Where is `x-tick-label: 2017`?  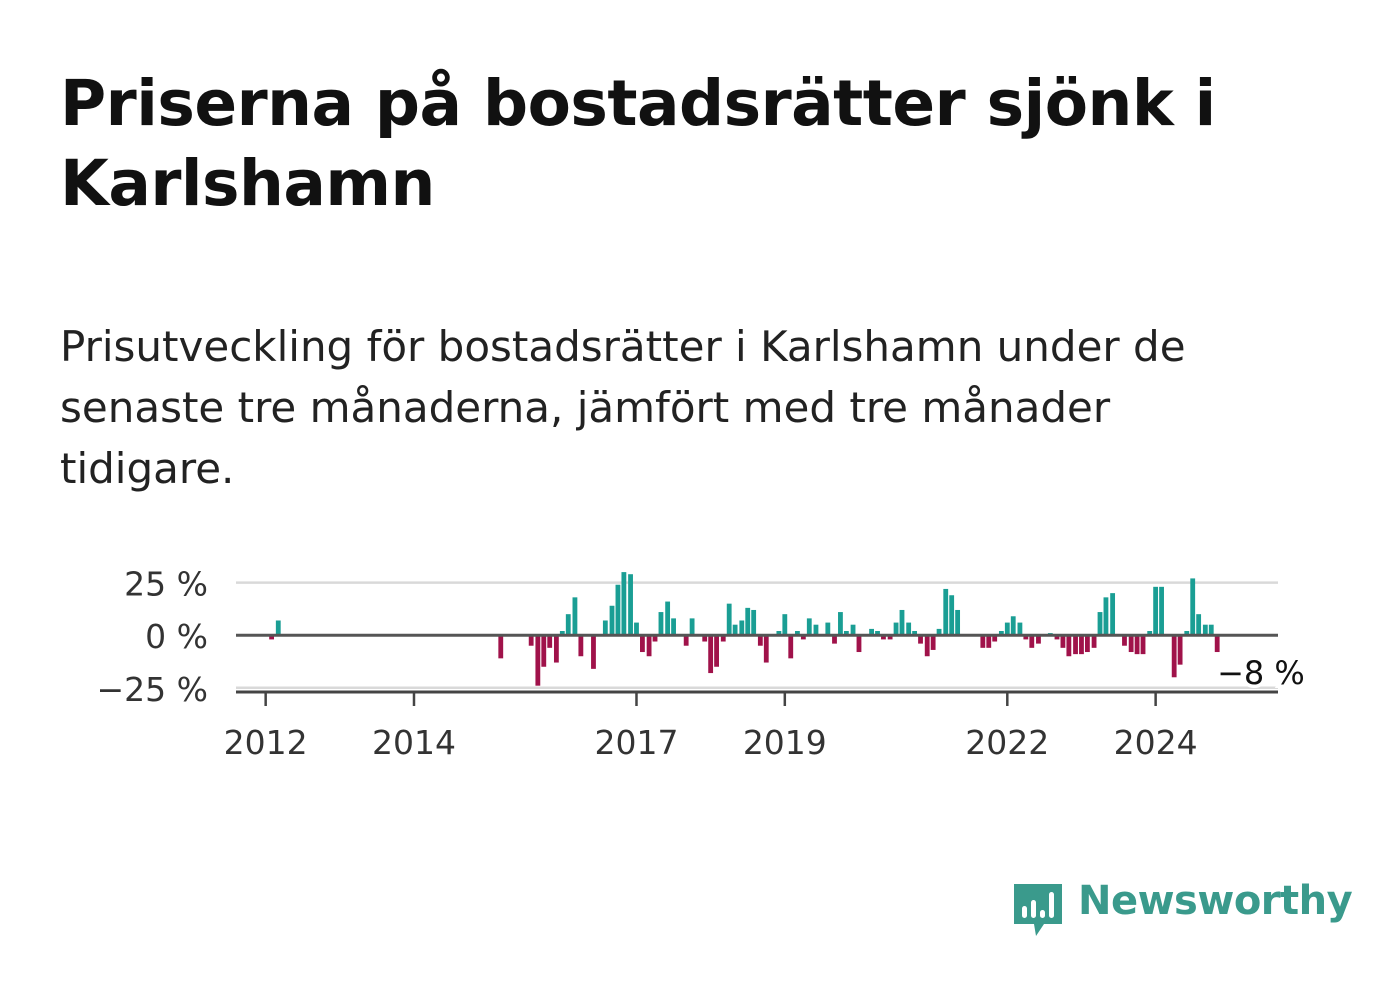 x-tick-label: 2017 is located at coordinates (636, 742).